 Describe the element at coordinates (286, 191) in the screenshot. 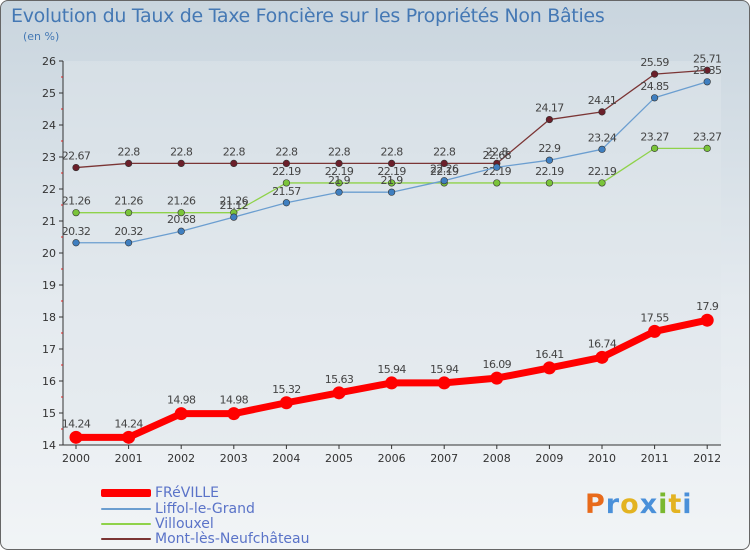

I see `data-label: 21.57` at that location.